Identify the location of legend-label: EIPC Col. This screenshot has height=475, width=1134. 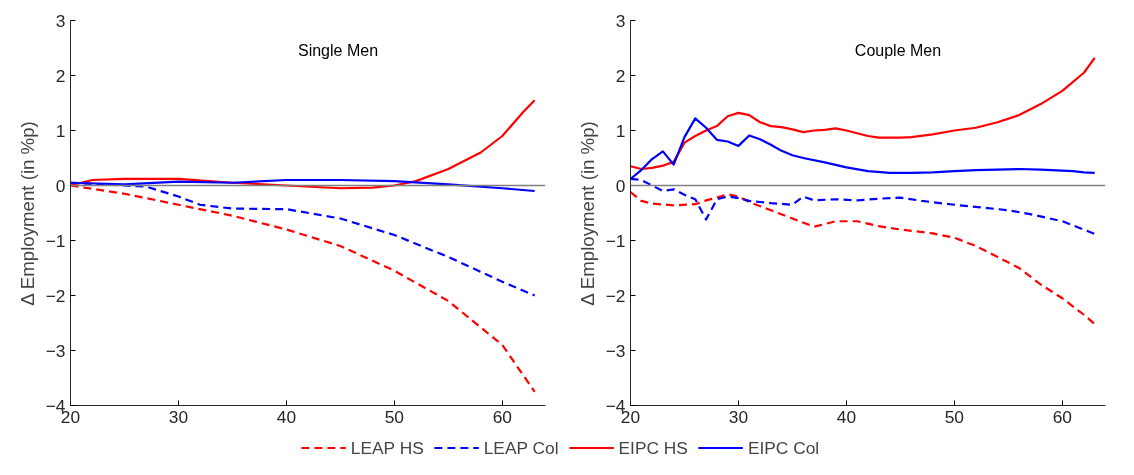
(783, 447).